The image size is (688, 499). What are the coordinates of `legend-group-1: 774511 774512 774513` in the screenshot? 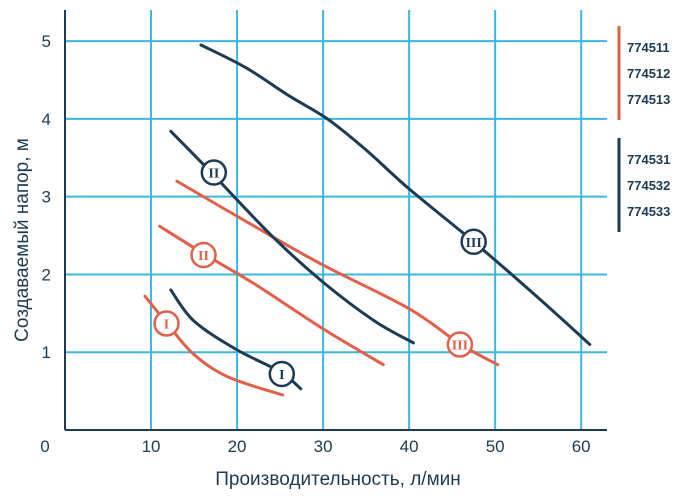 It's located at (643, 73).